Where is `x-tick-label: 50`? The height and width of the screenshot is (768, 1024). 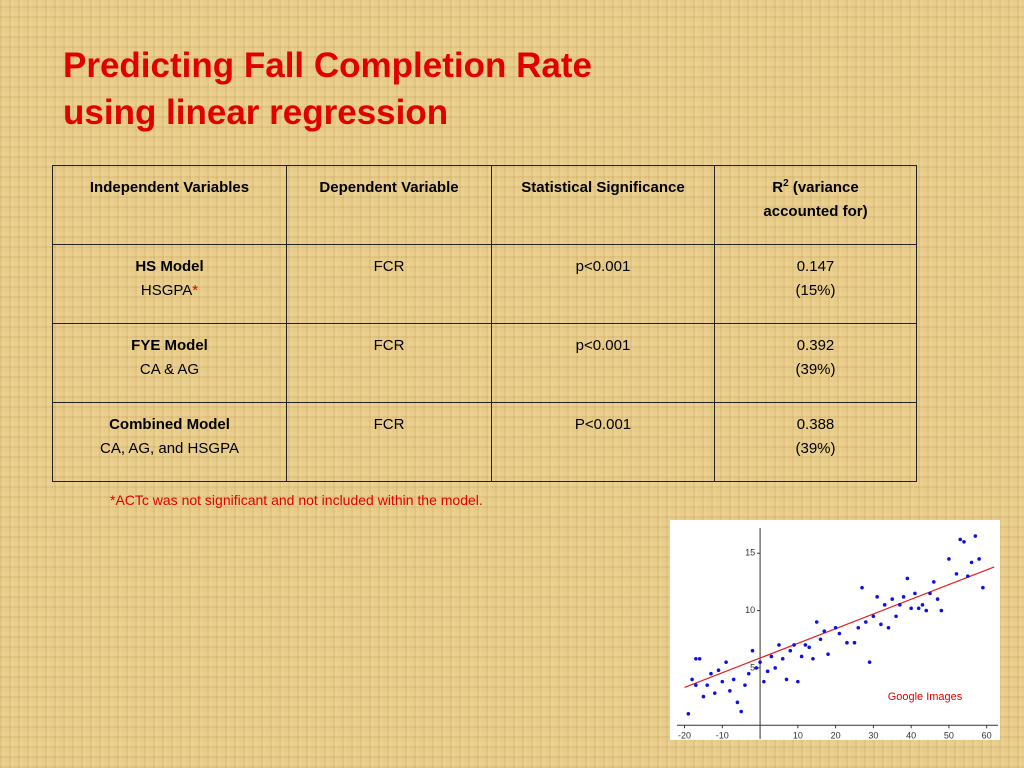
x-tick-label: 50 is located at coordinates (949, 735).